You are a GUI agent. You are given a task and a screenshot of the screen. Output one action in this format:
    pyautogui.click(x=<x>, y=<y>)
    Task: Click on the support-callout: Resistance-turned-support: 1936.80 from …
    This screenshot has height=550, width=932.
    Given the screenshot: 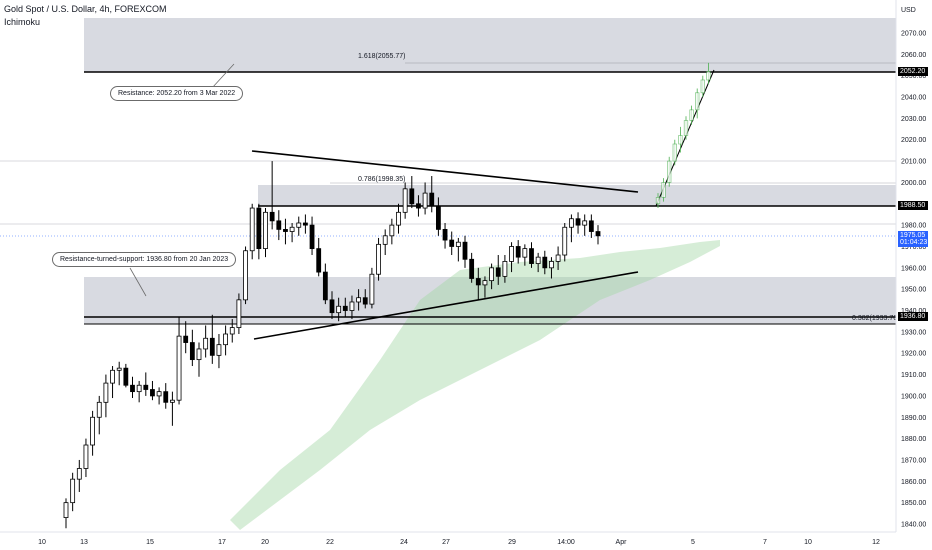 What is the action you would take?
    pyautogui.click(x=144, y=259)
    